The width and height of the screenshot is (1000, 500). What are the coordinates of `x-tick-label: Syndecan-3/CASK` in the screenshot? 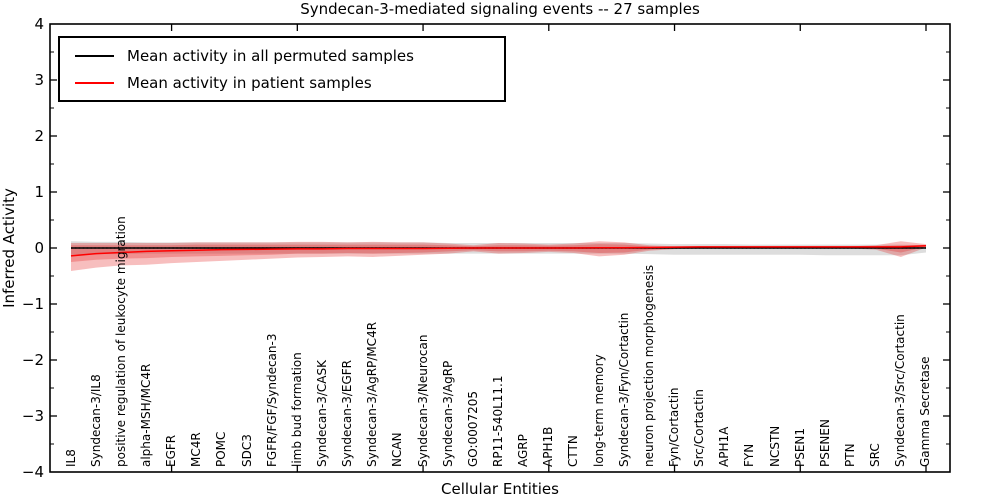 It's located at (321, 413).